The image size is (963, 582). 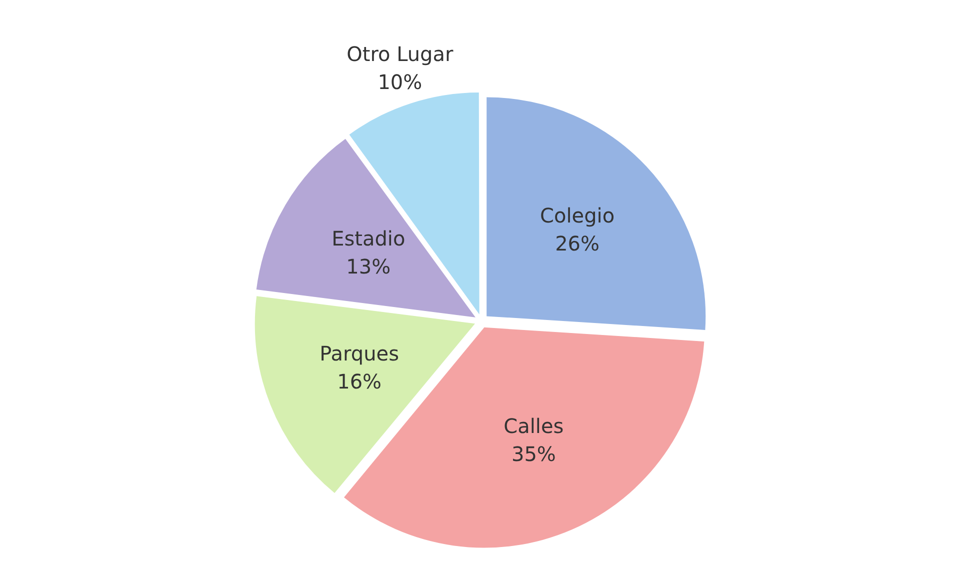 What do you see at coordinates (359, 382) in the screenshot?
I see `data-label: 16%` at bounding box center [359, 382].